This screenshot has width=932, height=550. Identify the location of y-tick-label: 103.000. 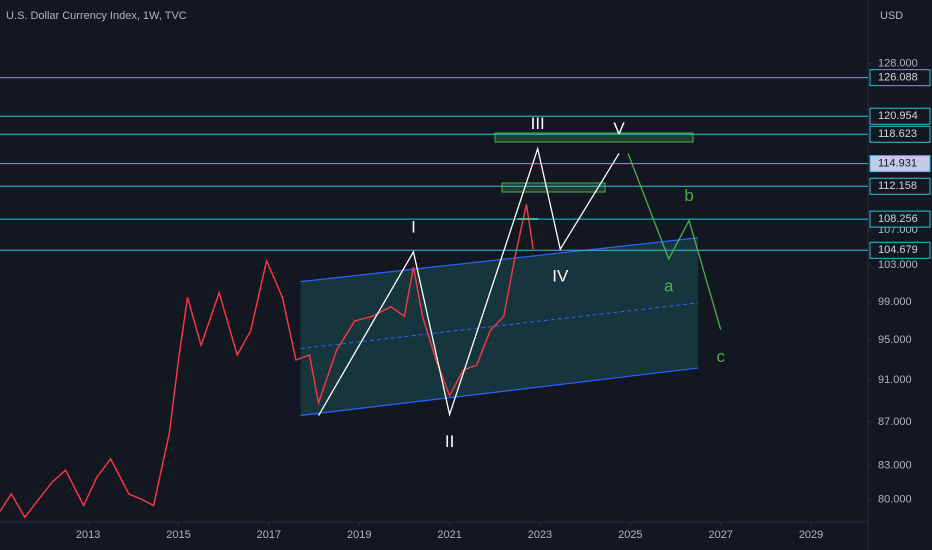
(898, 265).